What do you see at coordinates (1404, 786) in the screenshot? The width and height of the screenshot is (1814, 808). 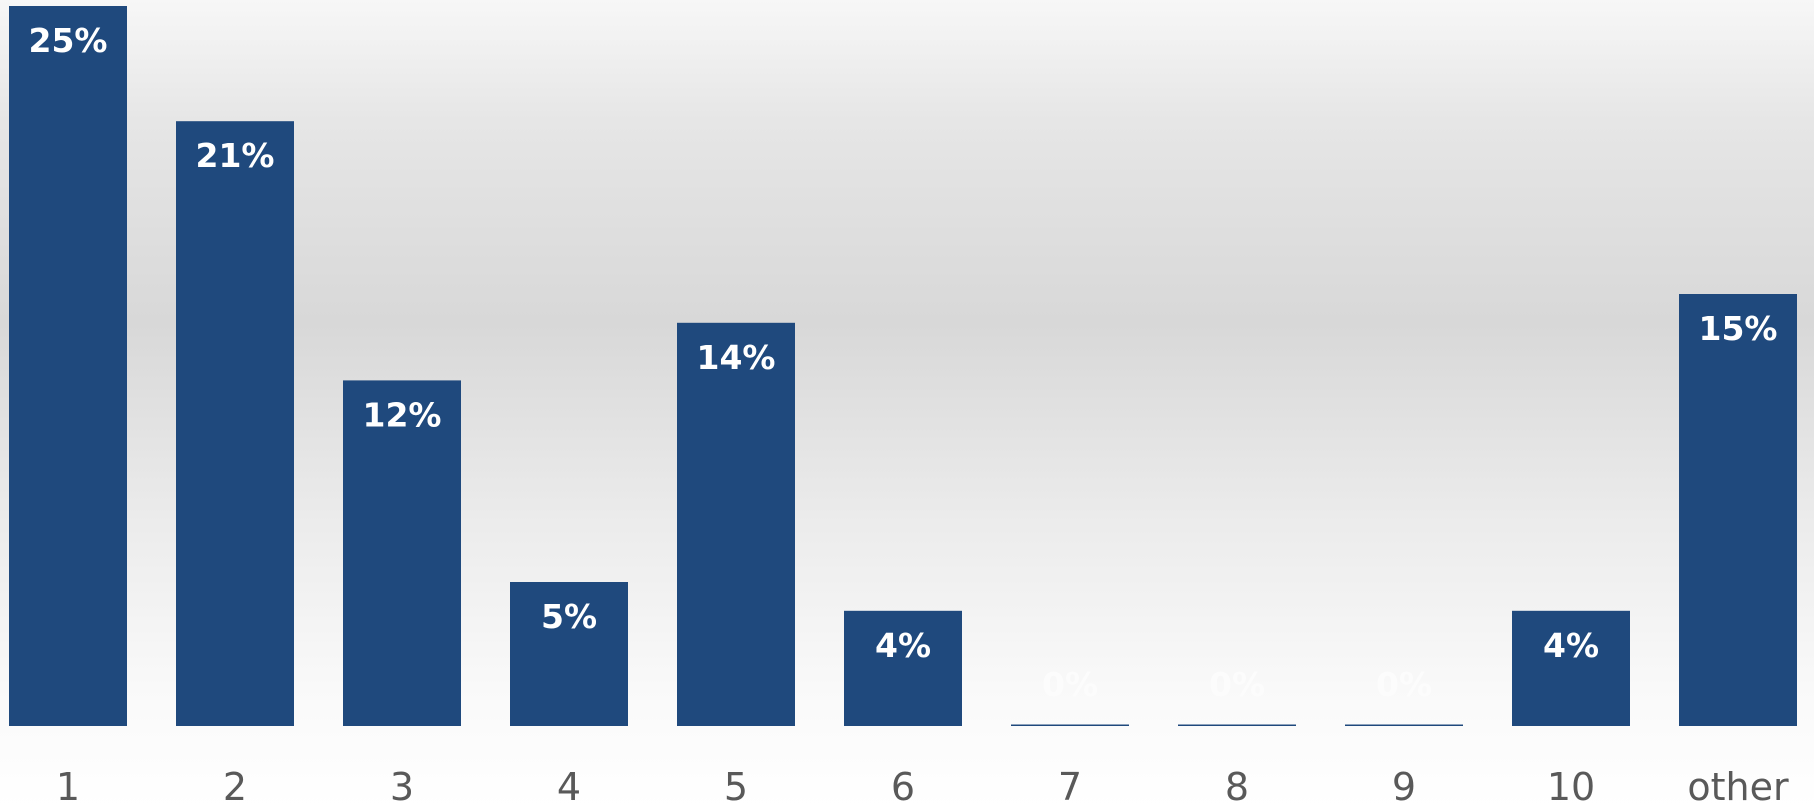 I see `x-tick-label: 9` at bounding box center [1404, 786].